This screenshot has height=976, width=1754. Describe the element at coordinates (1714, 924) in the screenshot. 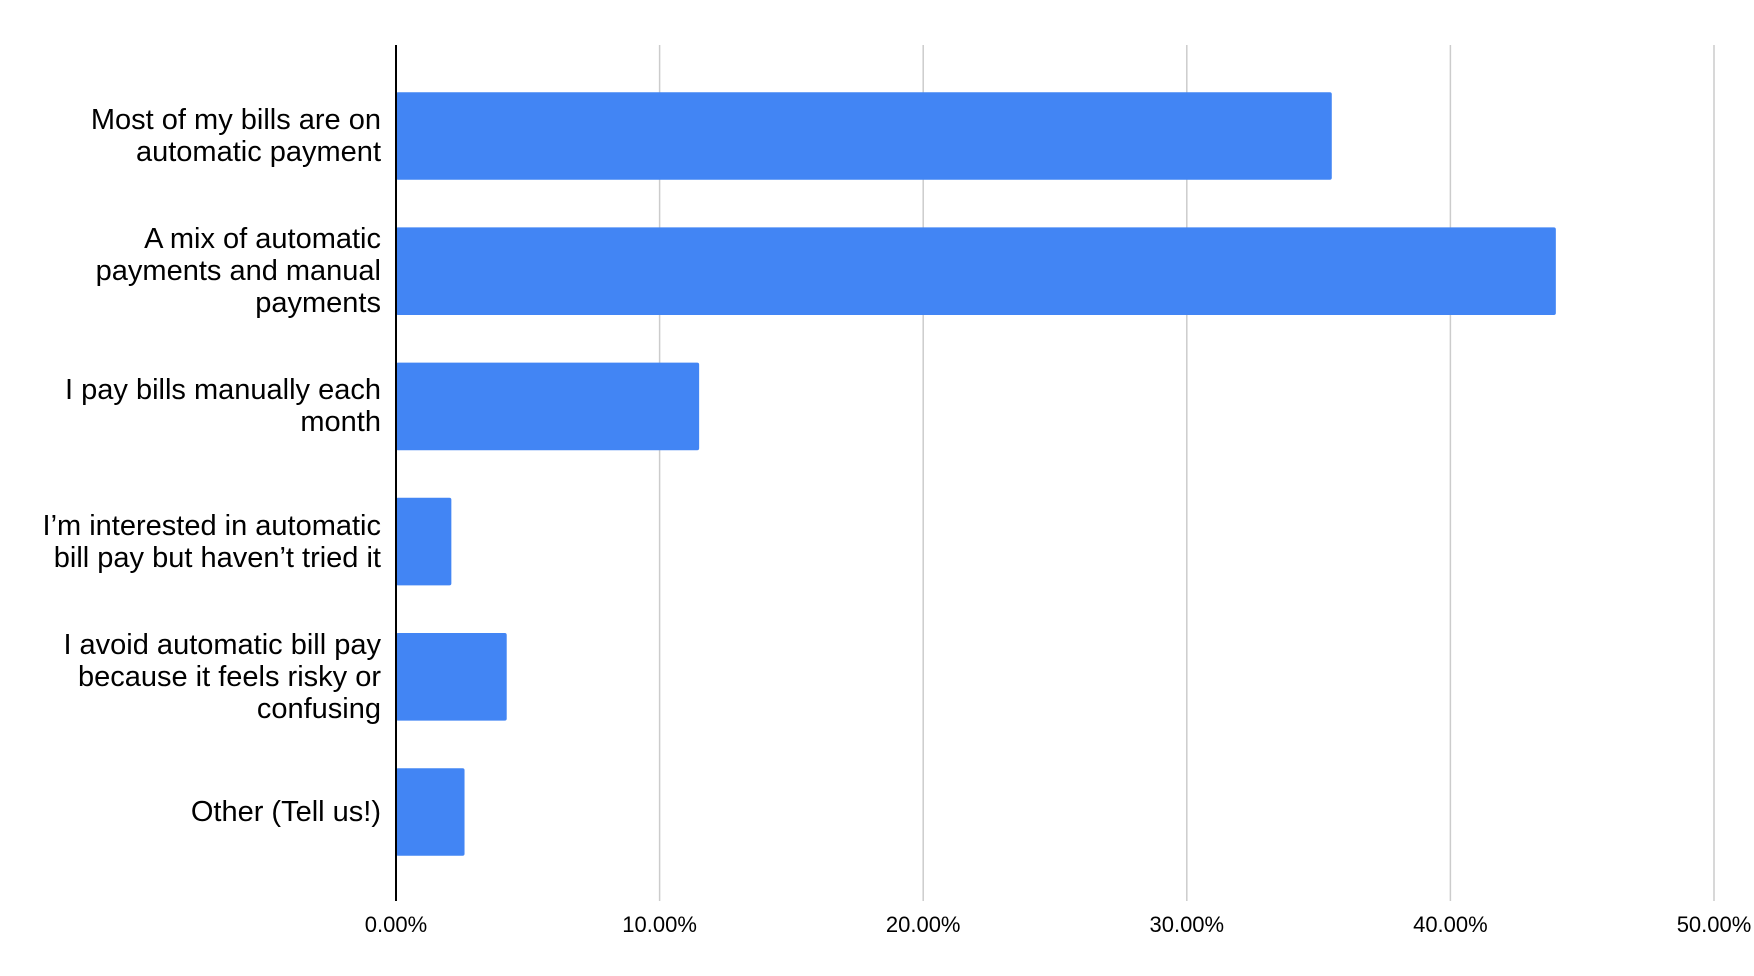

I see `x-tick-label: 50.00%` at that location.